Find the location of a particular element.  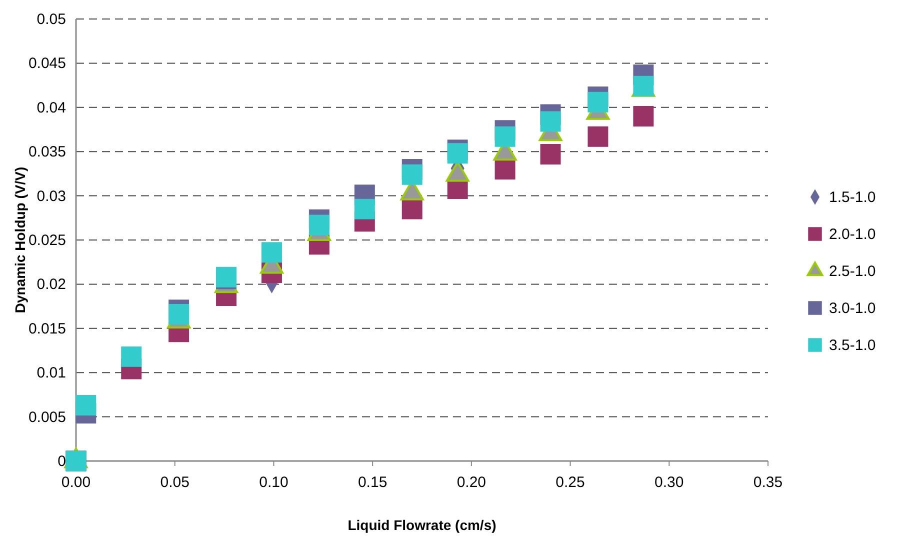

y-tick-label: 0.035 is located at coordinates (47, 152).